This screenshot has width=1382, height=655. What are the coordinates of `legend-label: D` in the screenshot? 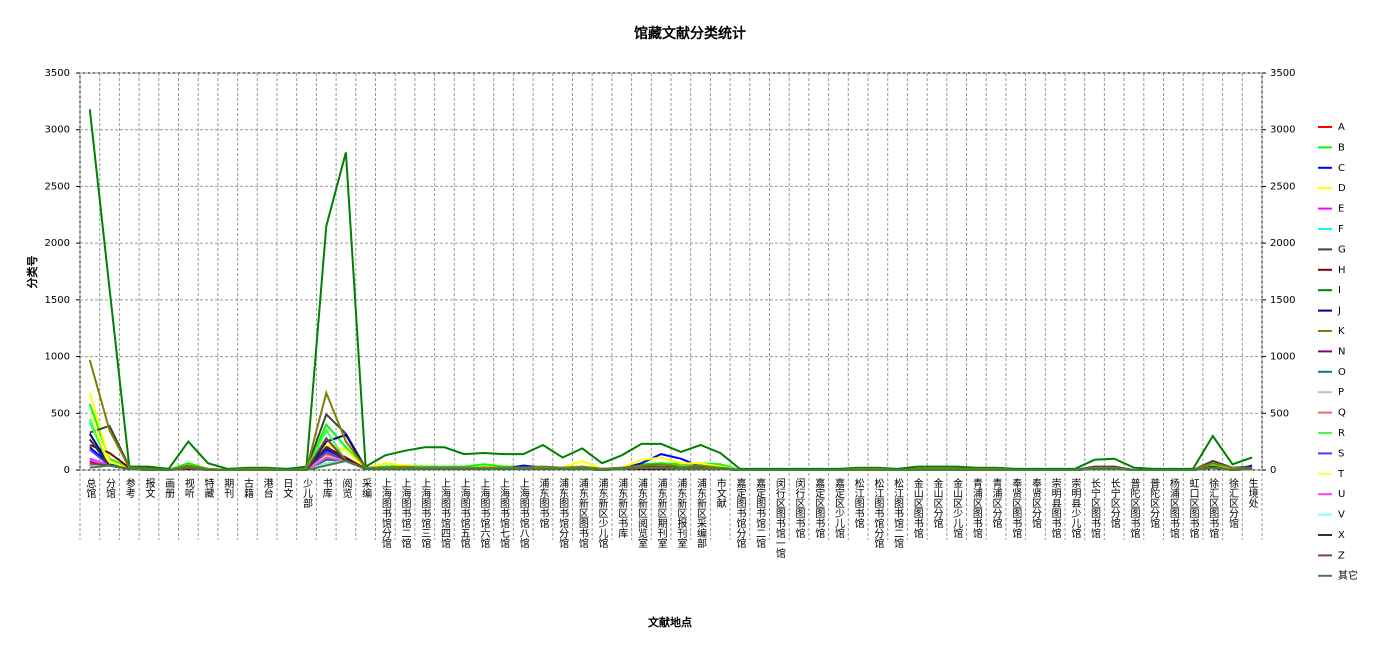 It's located at (1342, 188).